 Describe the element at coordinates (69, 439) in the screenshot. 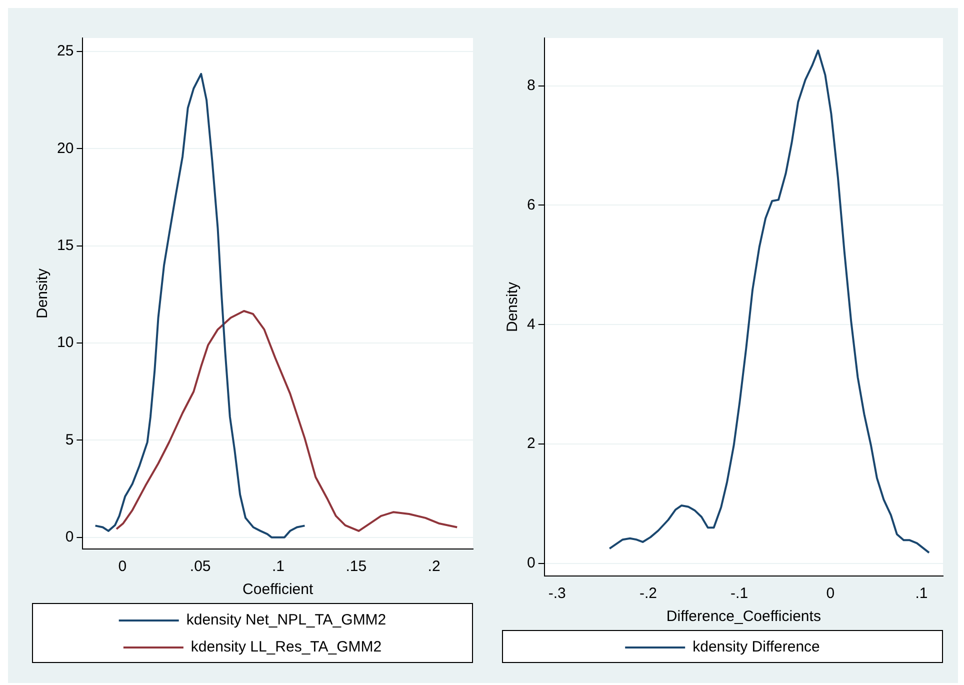

I see `y-tick-label: 5` at that location.